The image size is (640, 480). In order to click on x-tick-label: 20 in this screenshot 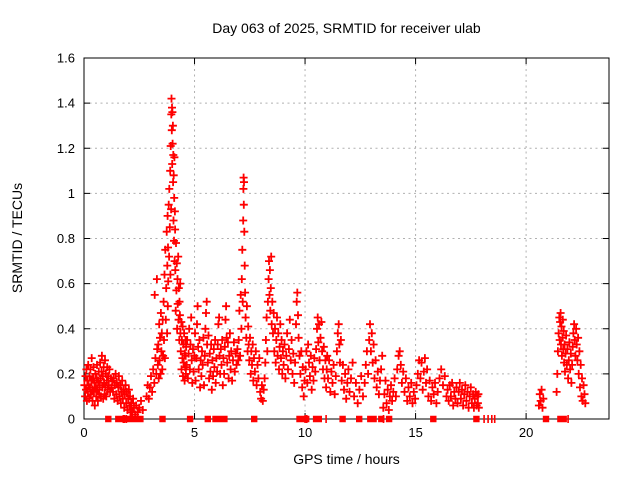, I will do `click(526, 432)`.